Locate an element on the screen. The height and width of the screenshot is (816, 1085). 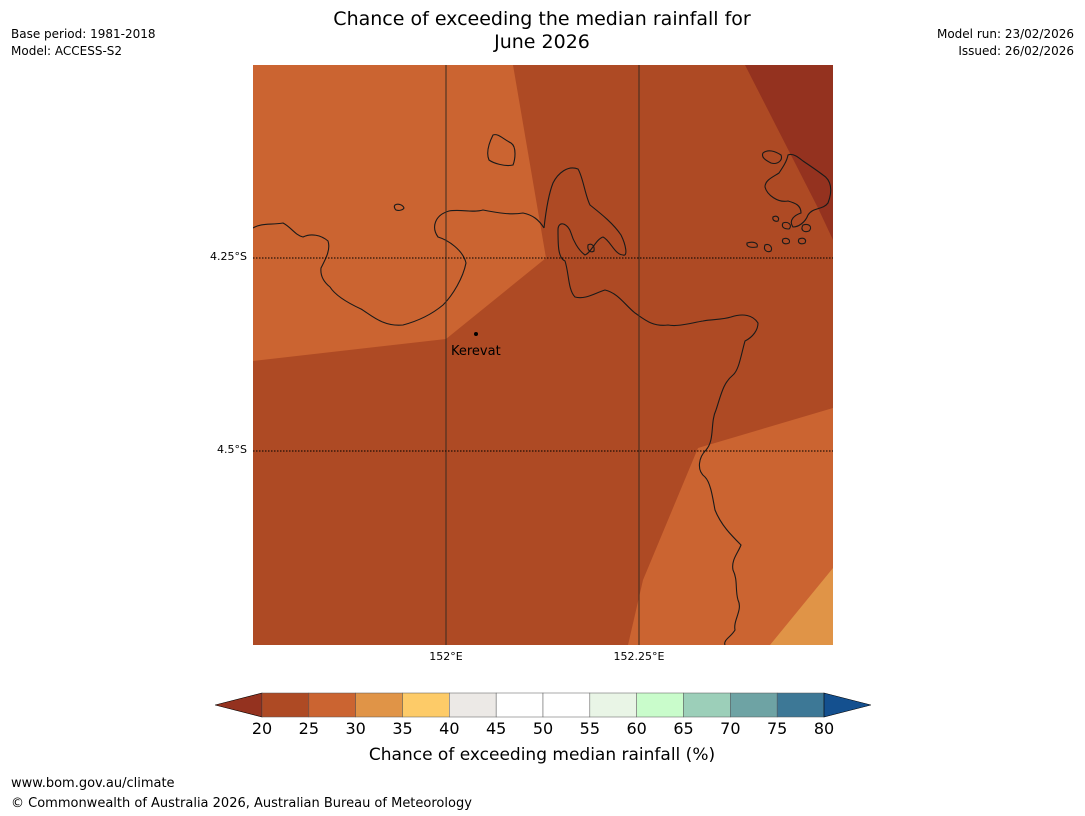
colorbar-over-arrow is located at coordinates (847, 705).